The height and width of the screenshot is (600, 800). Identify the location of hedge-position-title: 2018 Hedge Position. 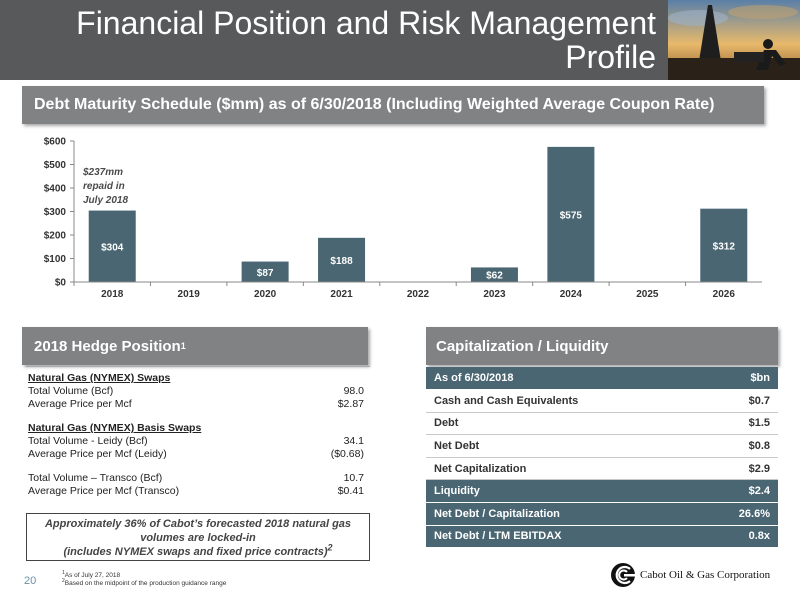
(107, 346).